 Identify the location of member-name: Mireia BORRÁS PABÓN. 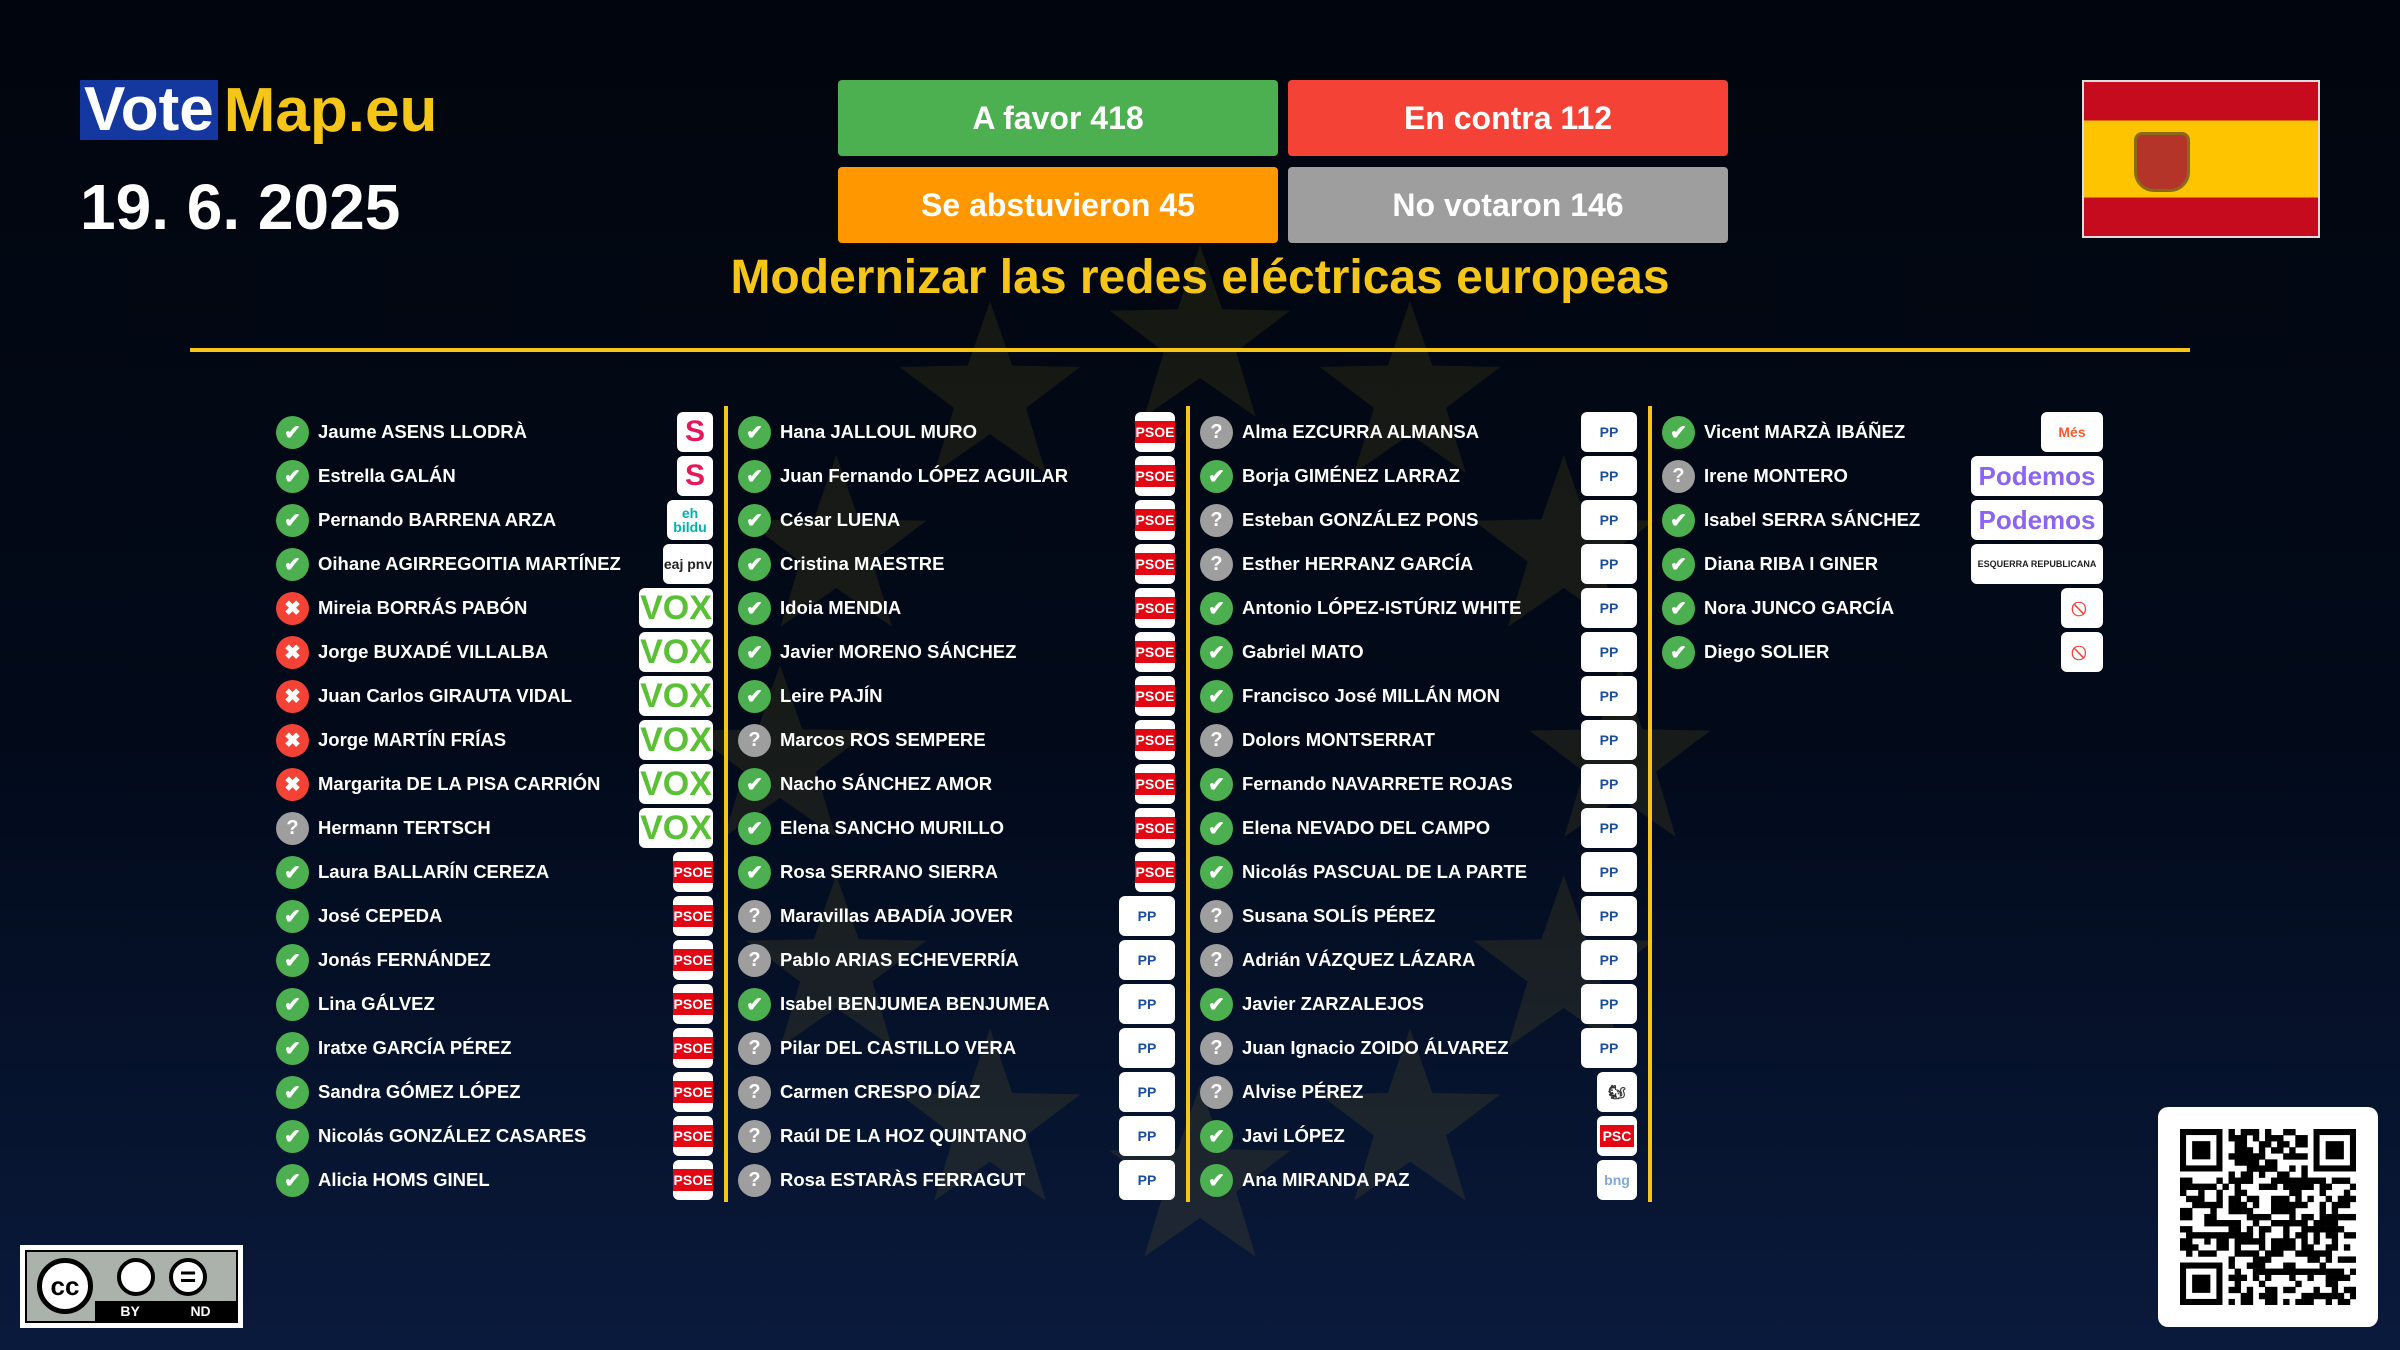
(423, 607).